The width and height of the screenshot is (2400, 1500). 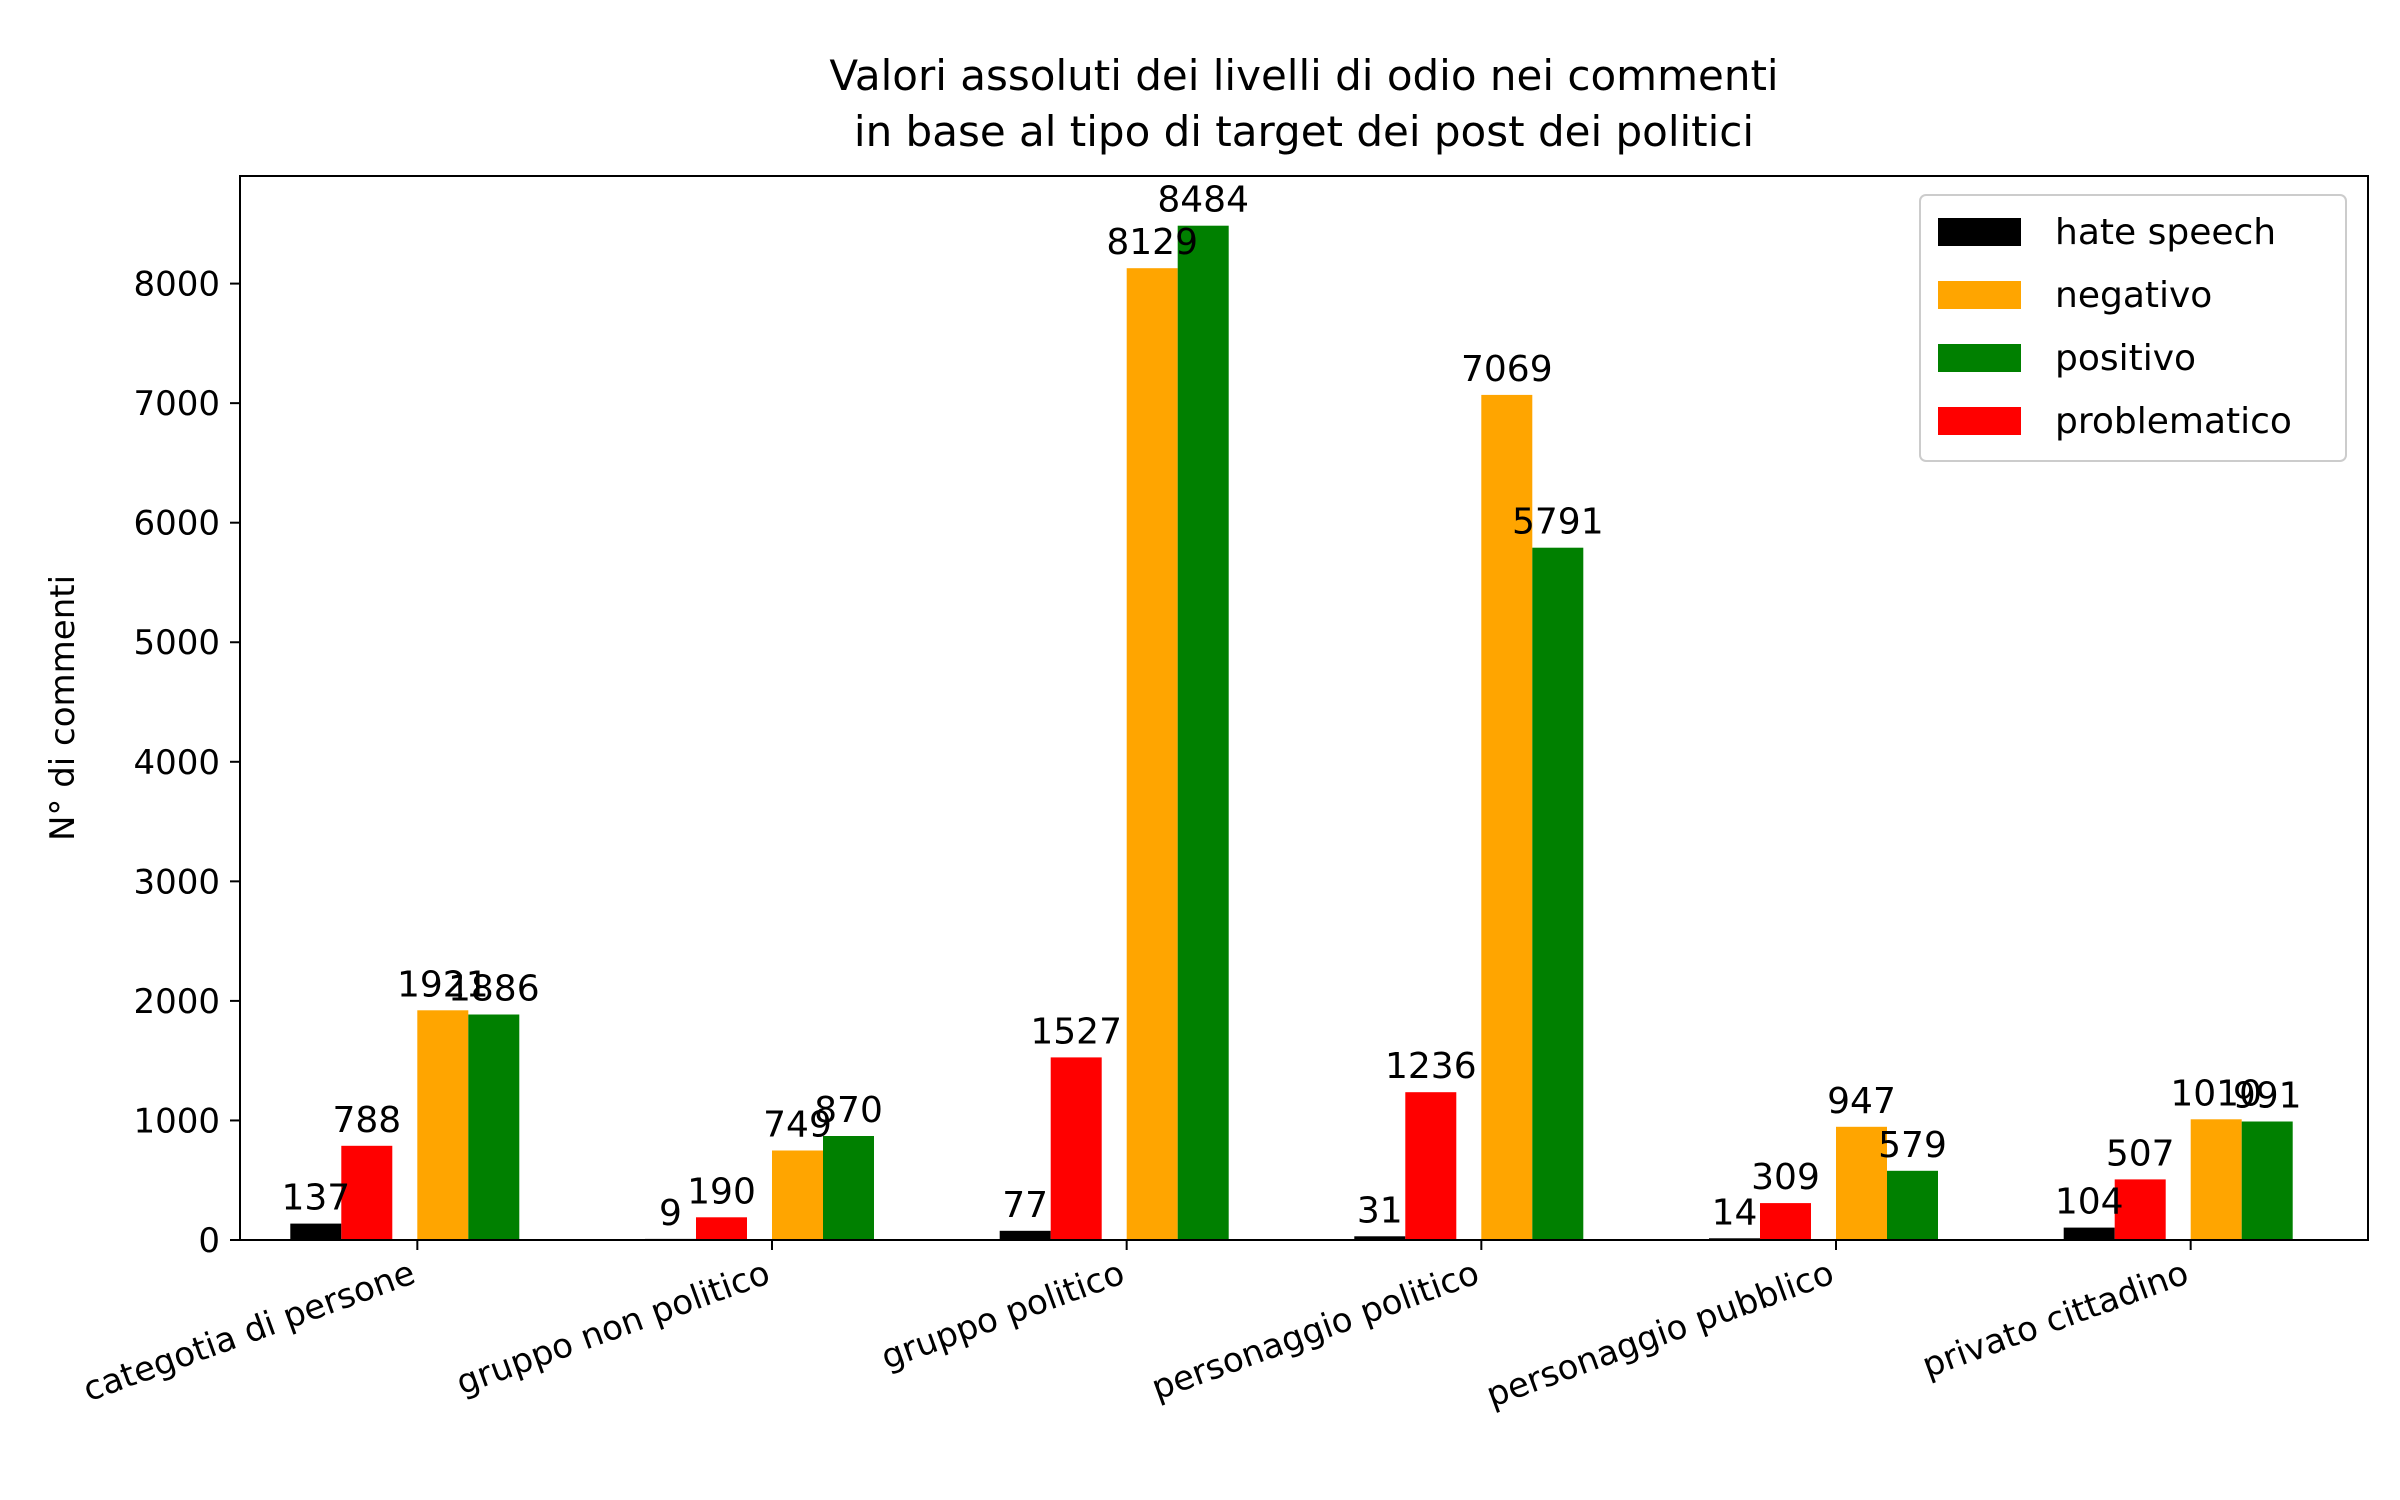 What do you see at coordinates (2055, 1319) in the screenshot?
I see `x-tick-label-6: privato cittadino` at bounding box center [2055, 1319].